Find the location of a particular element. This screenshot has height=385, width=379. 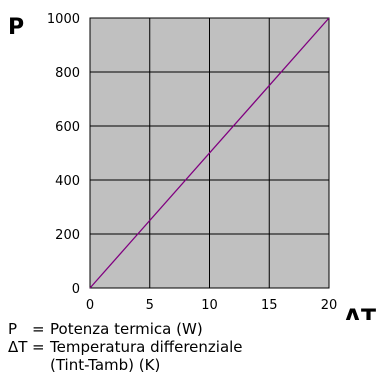

x-tick-label: 0 is located at coordinates (90, 305).